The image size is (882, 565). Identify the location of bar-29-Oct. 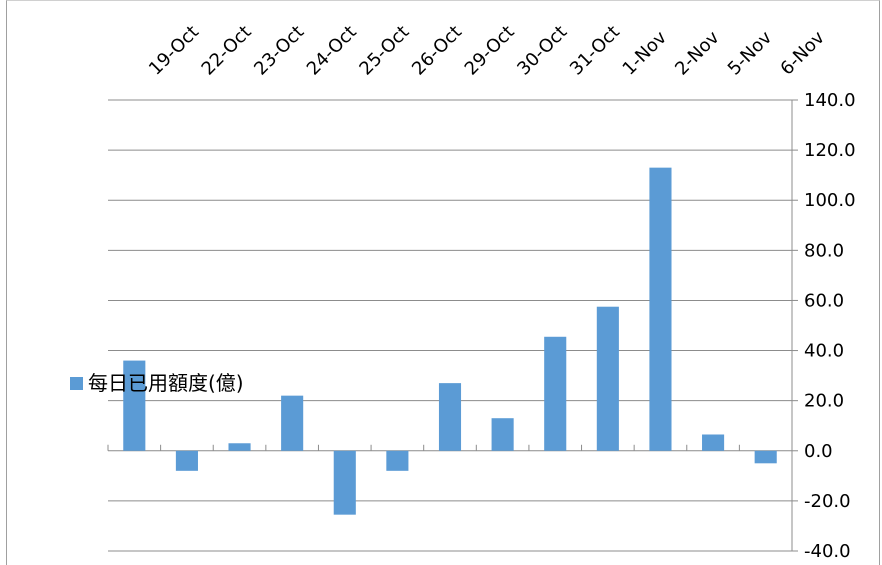
(450, 417).